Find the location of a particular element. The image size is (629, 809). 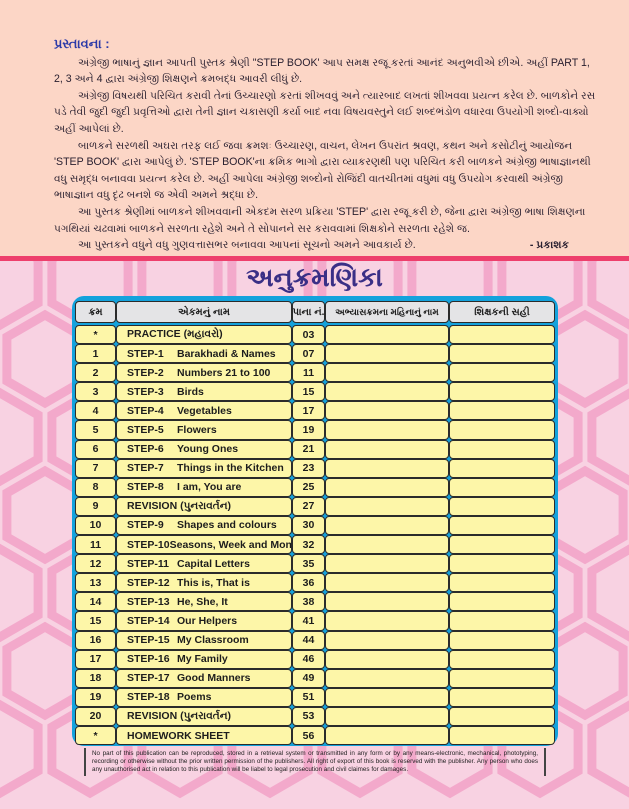

table-row: * HOMEWORK SHEET 56 is located at coordinates (315, 735).